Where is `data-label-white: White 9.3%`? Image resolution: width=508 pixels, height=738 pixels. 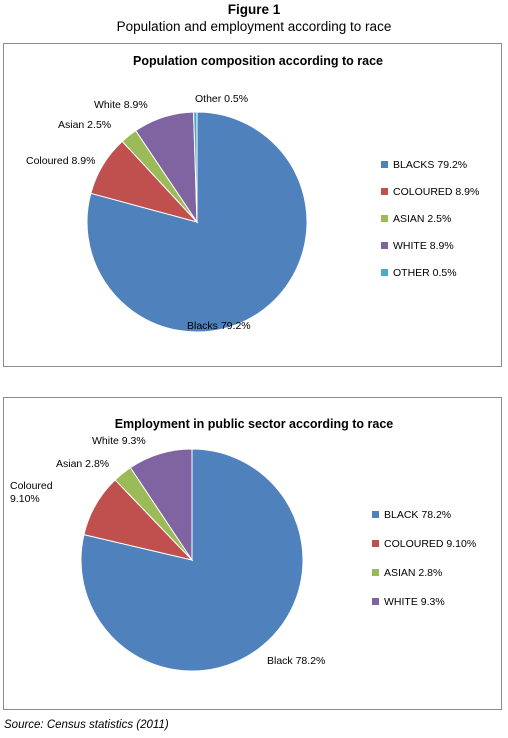
data-label-white: White 9.3% is located at coordinates (119, 441).